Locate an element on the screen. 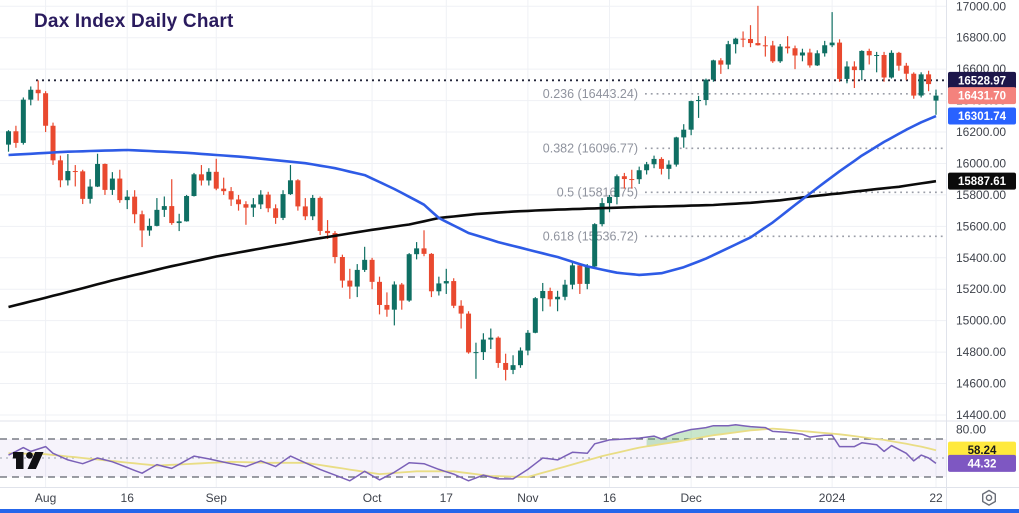  time-tick-label: 2024 is located at coordinates (832, 498).